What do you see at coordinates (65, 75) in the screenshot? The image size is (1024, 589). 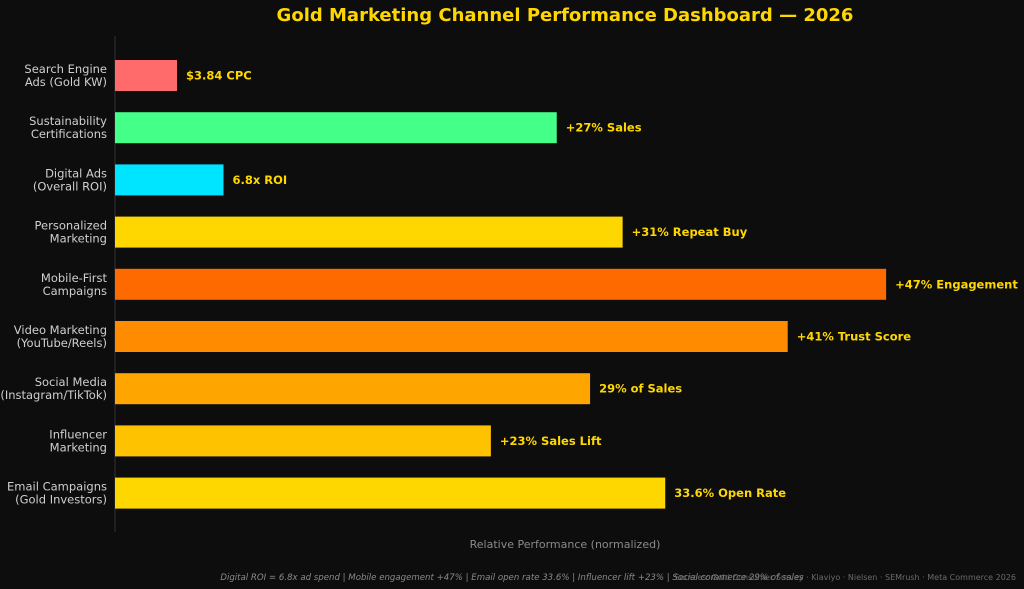 I see `category-label-0: Search Engine Ads (Gold KW)` at bounding box center [65, 75].